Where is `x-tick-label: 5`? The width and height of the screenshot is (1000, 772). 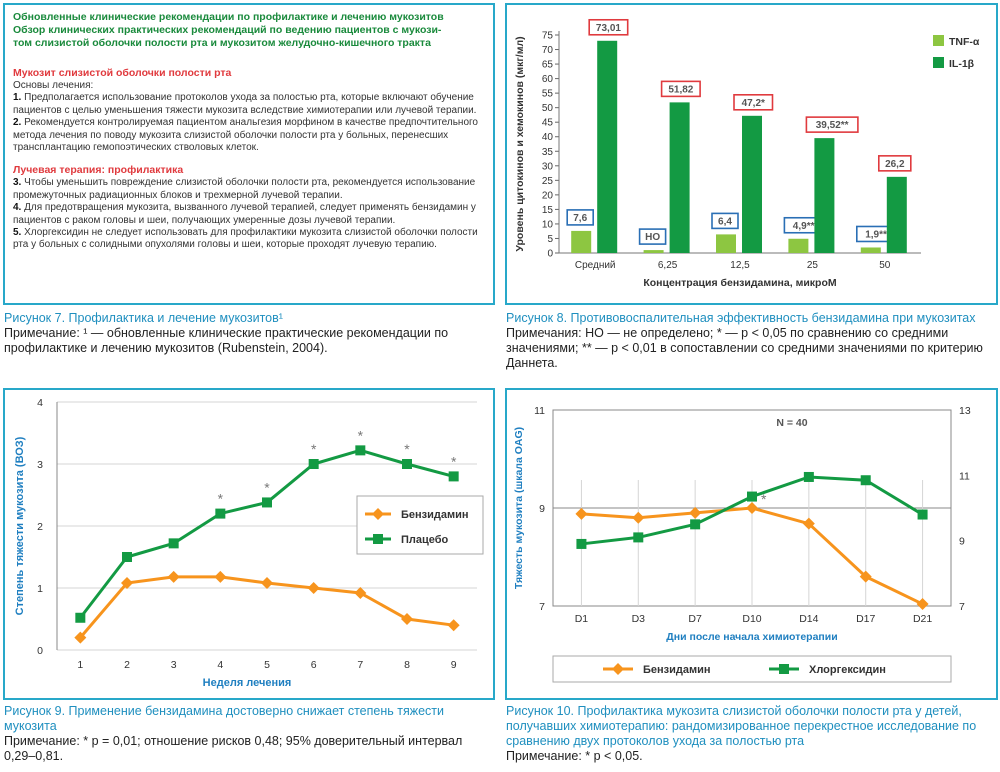
x-tick-label: 5 is located at coordinates (267, 665).